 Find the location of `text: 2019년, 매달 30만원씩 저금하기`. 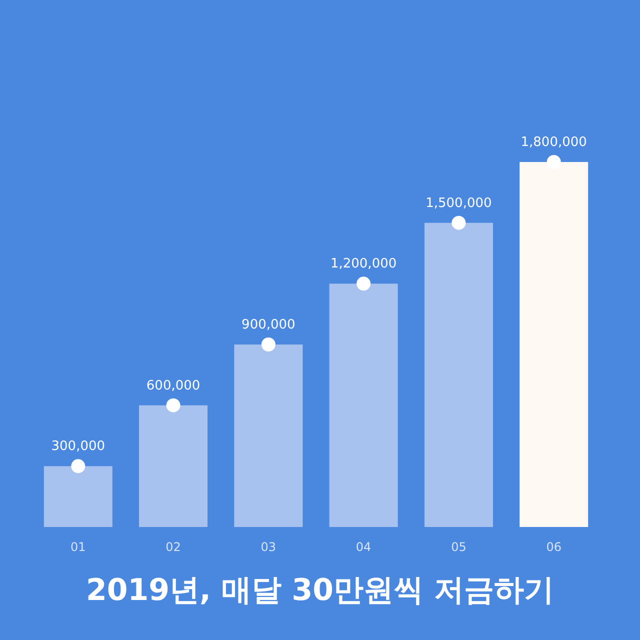

text: 2019년, 매달 30만원씩 저금하기 is located at coordinates (320, 590).